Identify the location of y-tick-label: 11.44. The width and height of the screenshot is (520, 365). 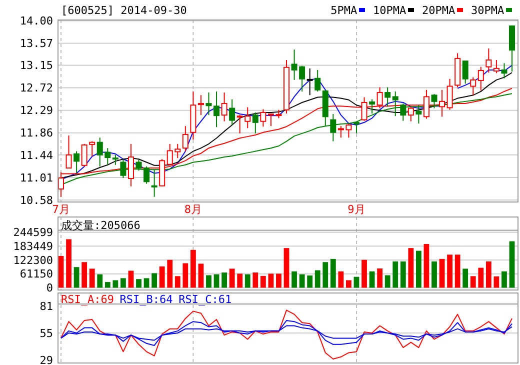
(37, 155).